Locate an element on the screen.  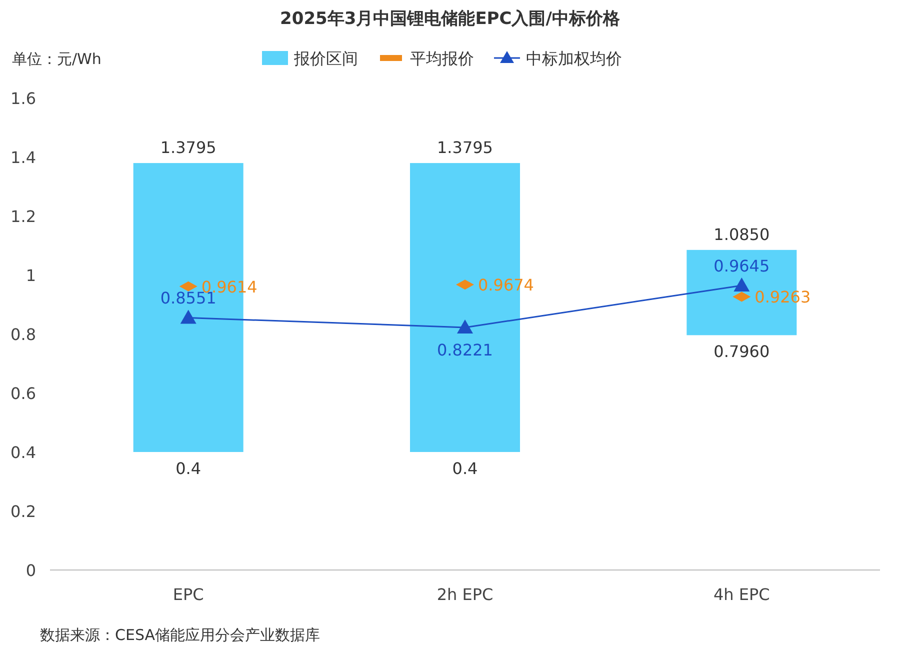
y-tick-label: 0.2 is located at coordinates (23, 511).